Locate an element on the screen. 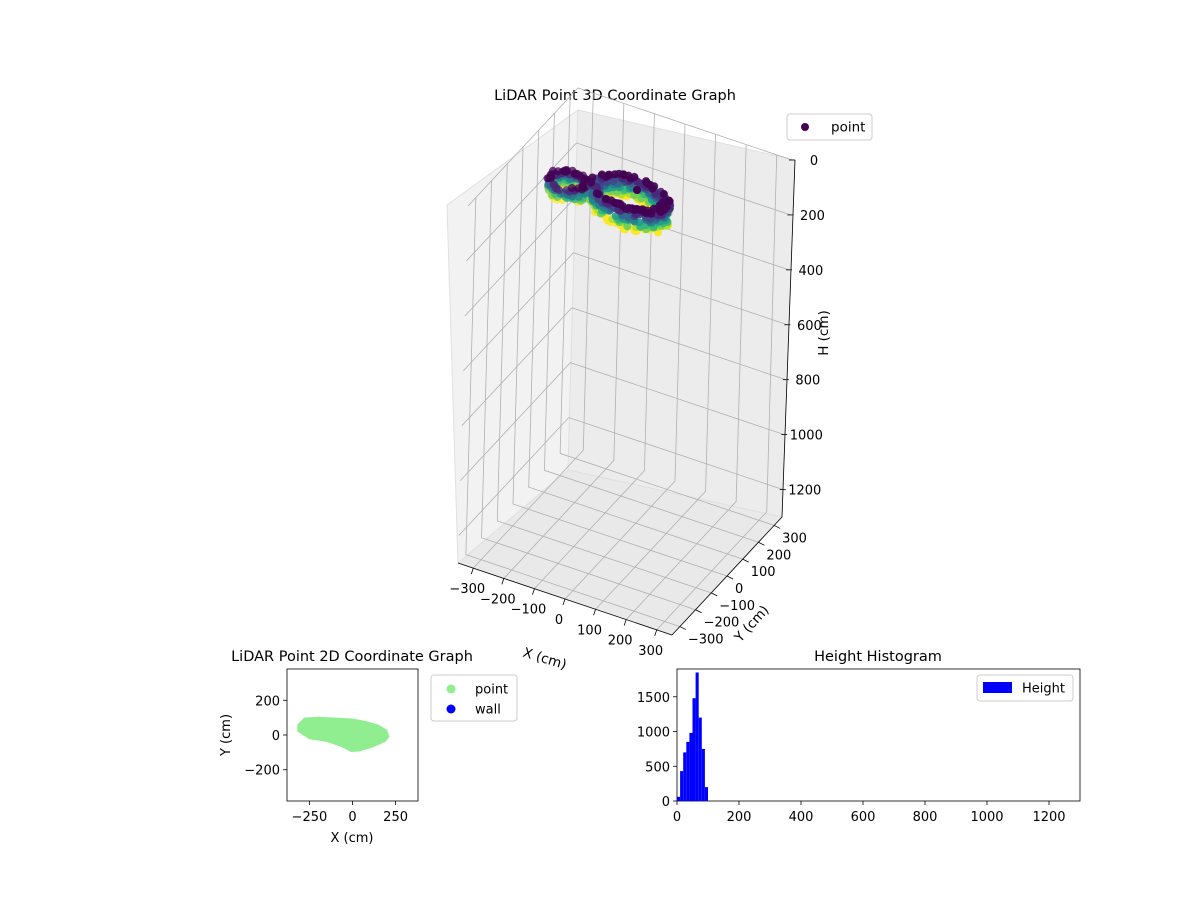 This screenshot has height=900, width=1200. x-tick-label-hist: 0 is located at coordinates (677, 817).